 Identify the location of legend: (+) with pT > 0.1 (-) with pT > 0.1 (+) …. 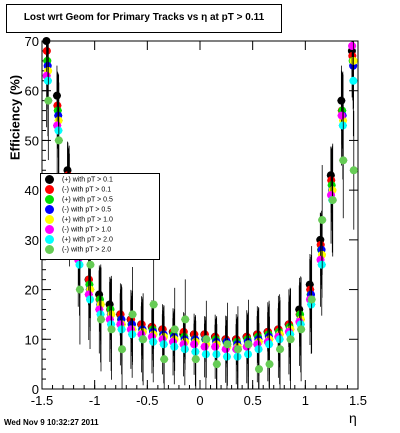
(100, 216).